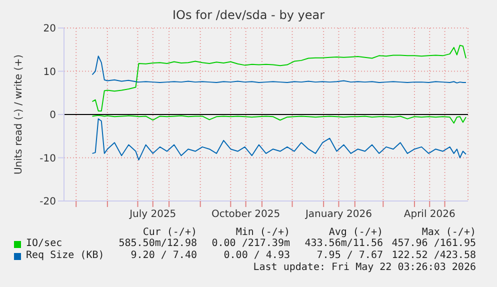  Describe the element at coordinates (44, 243) in the screenshot. I see `legend-label: IO/sec` at that location.